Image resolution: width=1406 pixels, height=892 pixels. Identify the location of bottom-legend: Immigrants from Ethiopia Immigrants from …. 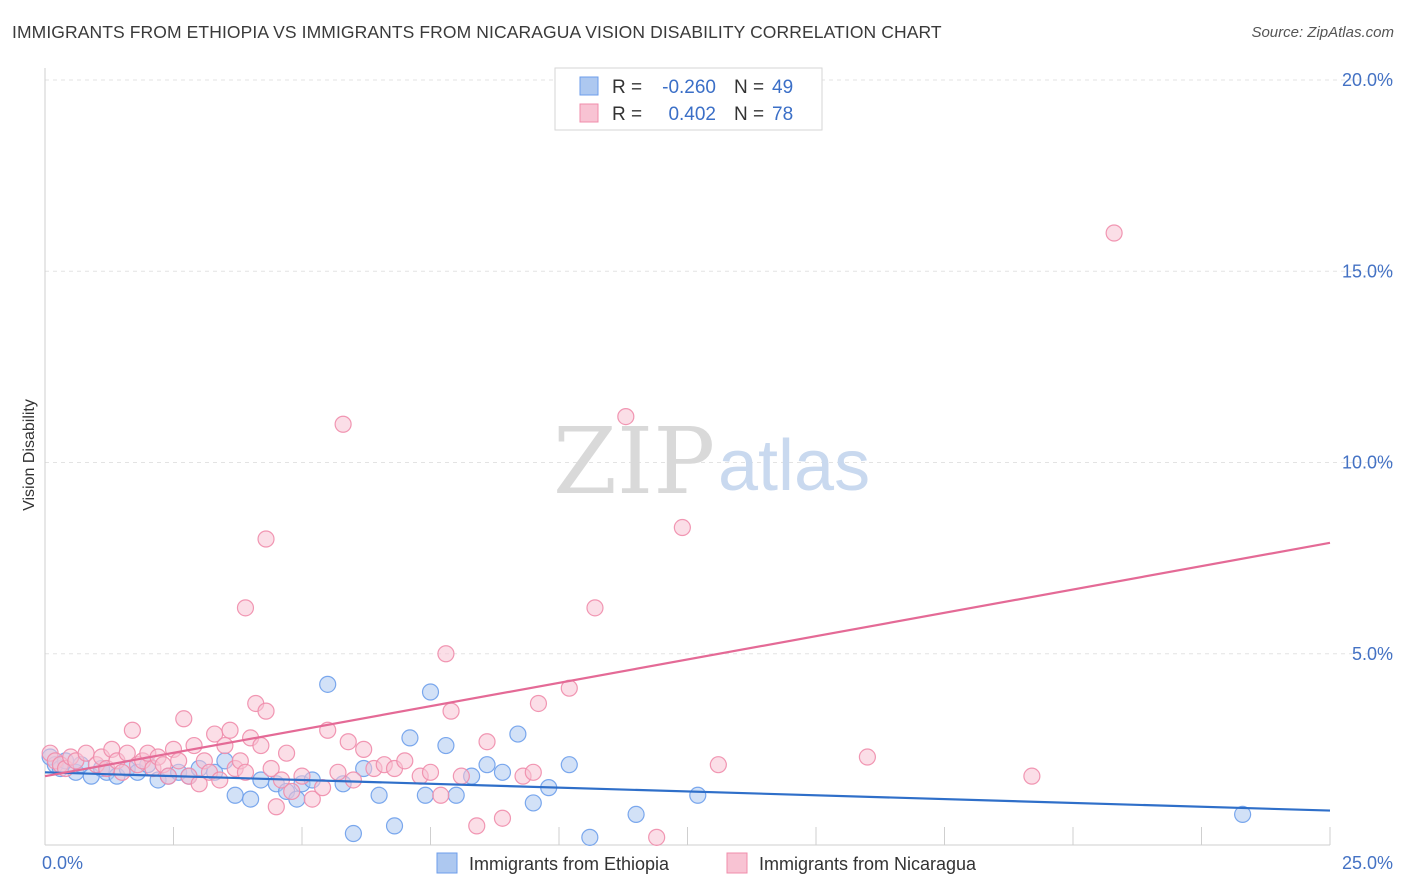
(706, 863).